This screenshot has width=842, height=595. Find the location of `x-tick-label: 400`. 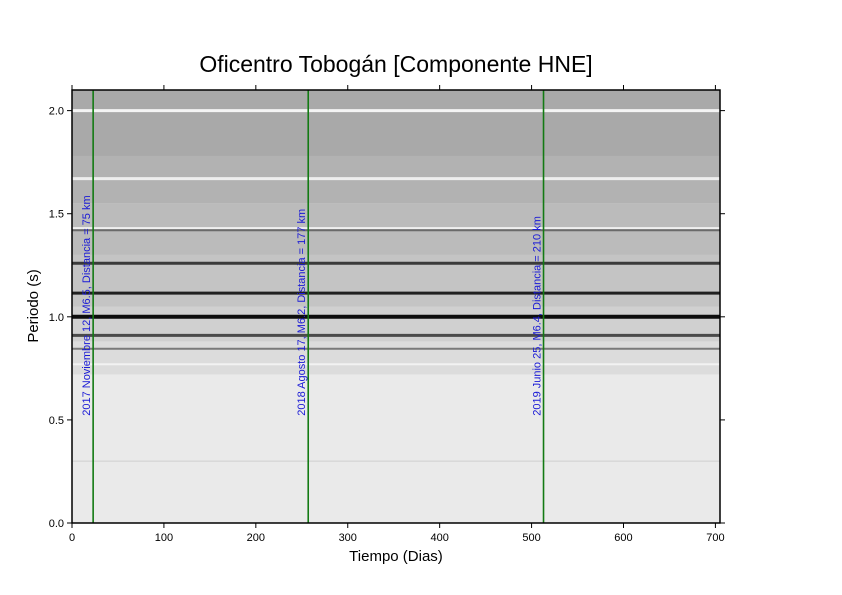

x-tick-label: 400 is located at coordinates (439, 538).